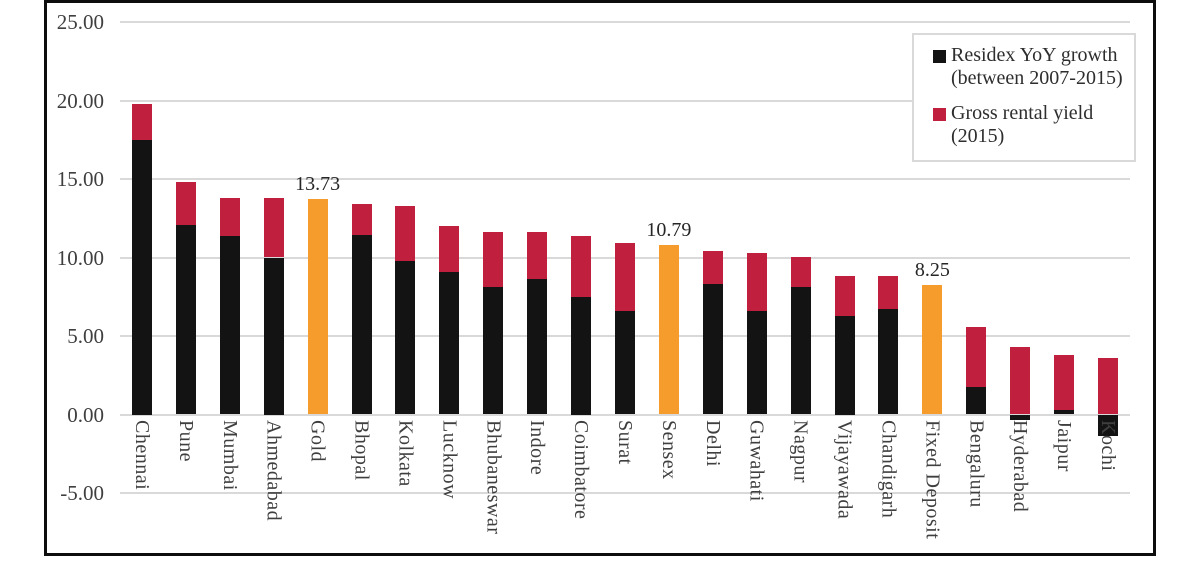  Describe the element at coordinates (1037, 66) in the screenshot. I see `legend-label: Residex YoY growth (between 2007-2015)` at that location.